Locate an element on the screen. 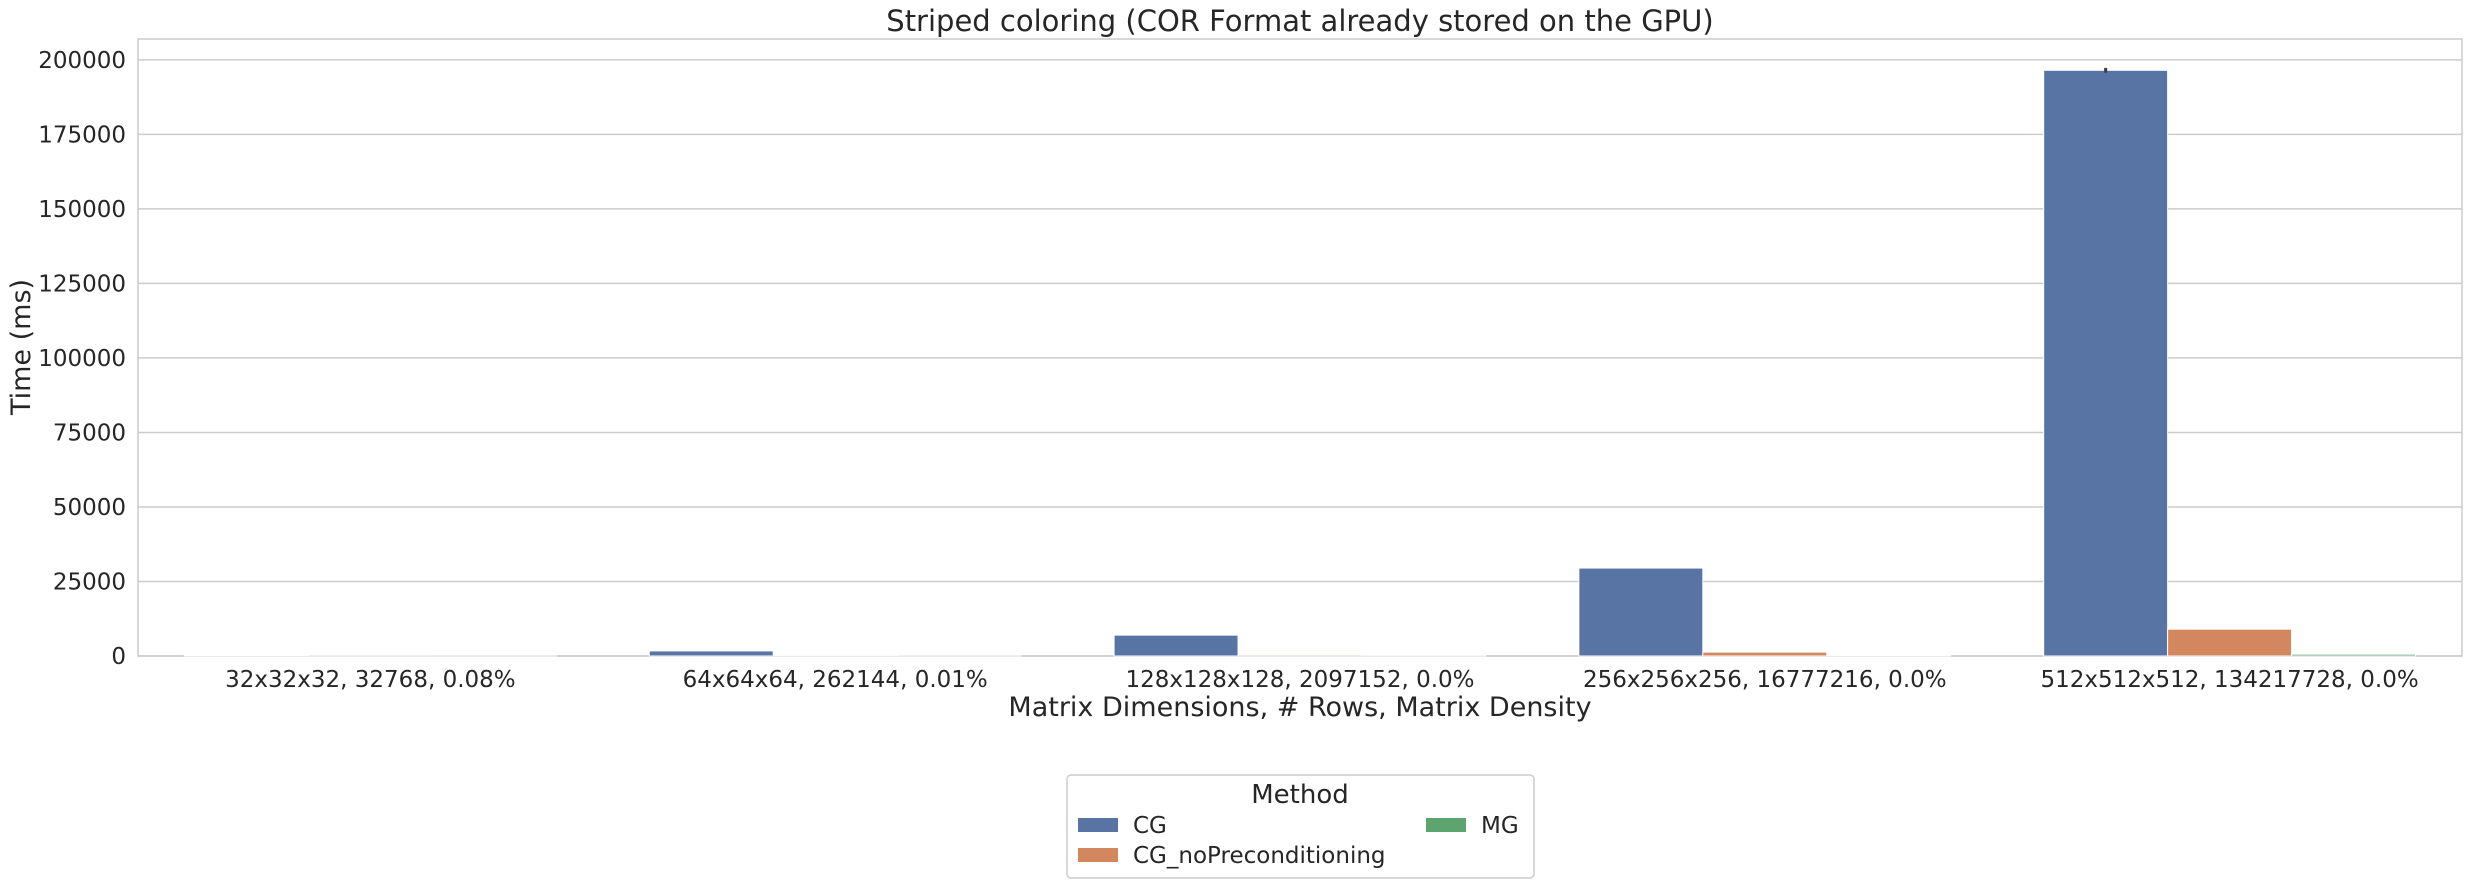  legend-label-cg: CG is located at coordinates (1150, 826).